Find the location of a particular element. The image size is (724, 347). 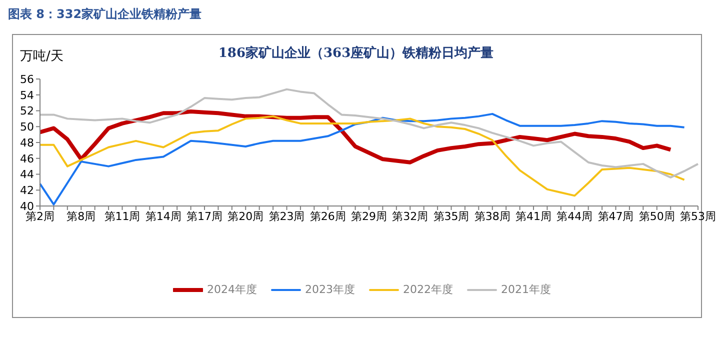

y-tick-label: 50 is located at coordinates (27, 127).